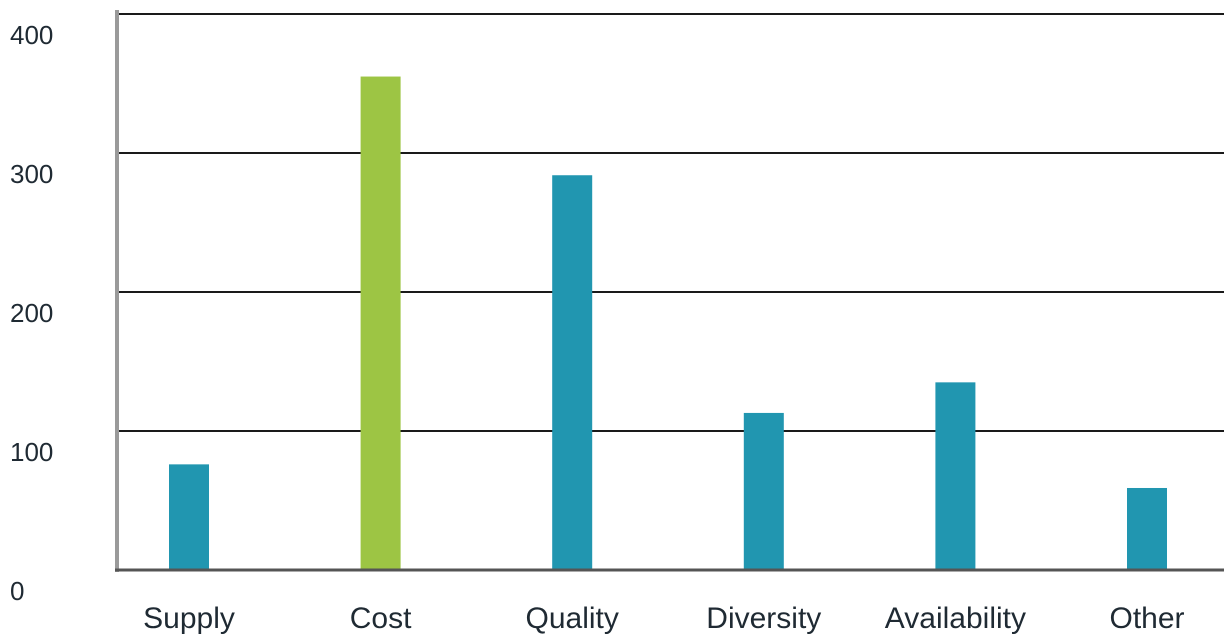  What do you see at coordinates (572, 618) in the screenshot?
I see `x-category-label: Quality` at bounding box center [572, 618].